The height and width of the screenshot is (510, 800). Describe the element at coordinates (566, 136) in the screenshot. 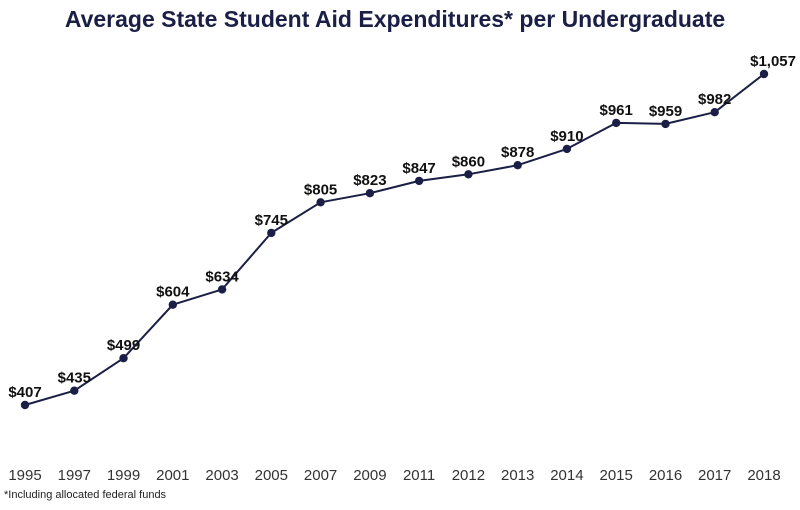

I see `data-label: $910` at that location.